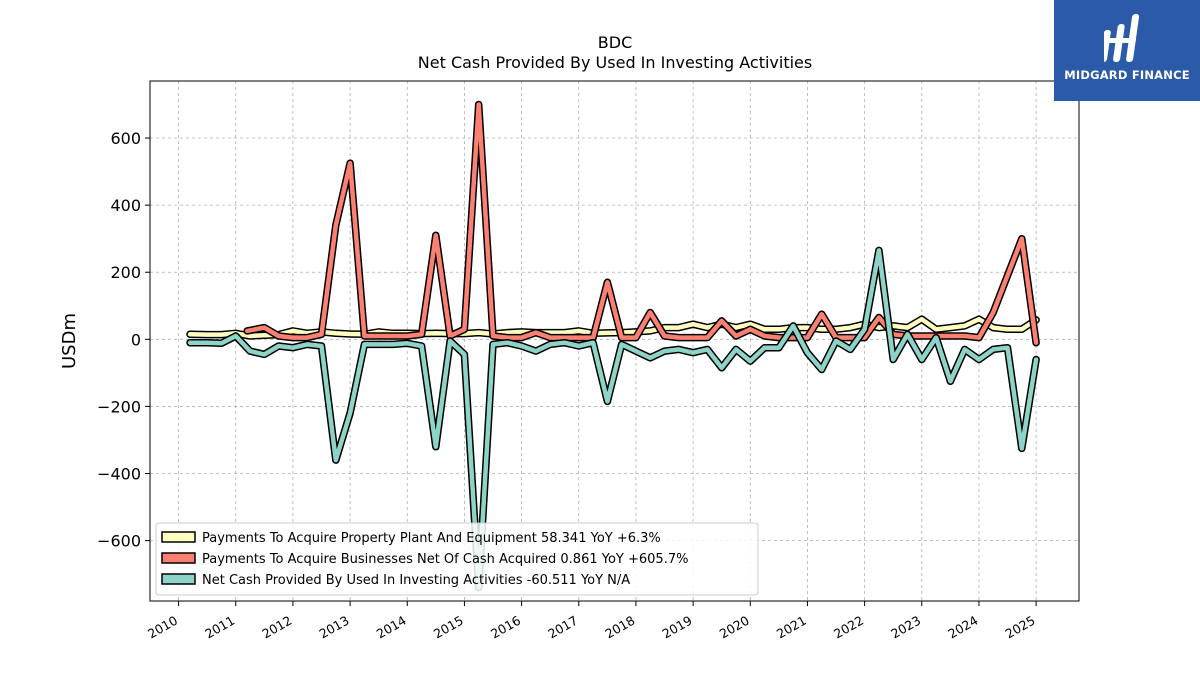  What do you see at coordinates (505, 627) in the screenshot?
I see `x-tick-label: 2016` at bounding box center [505, 627].